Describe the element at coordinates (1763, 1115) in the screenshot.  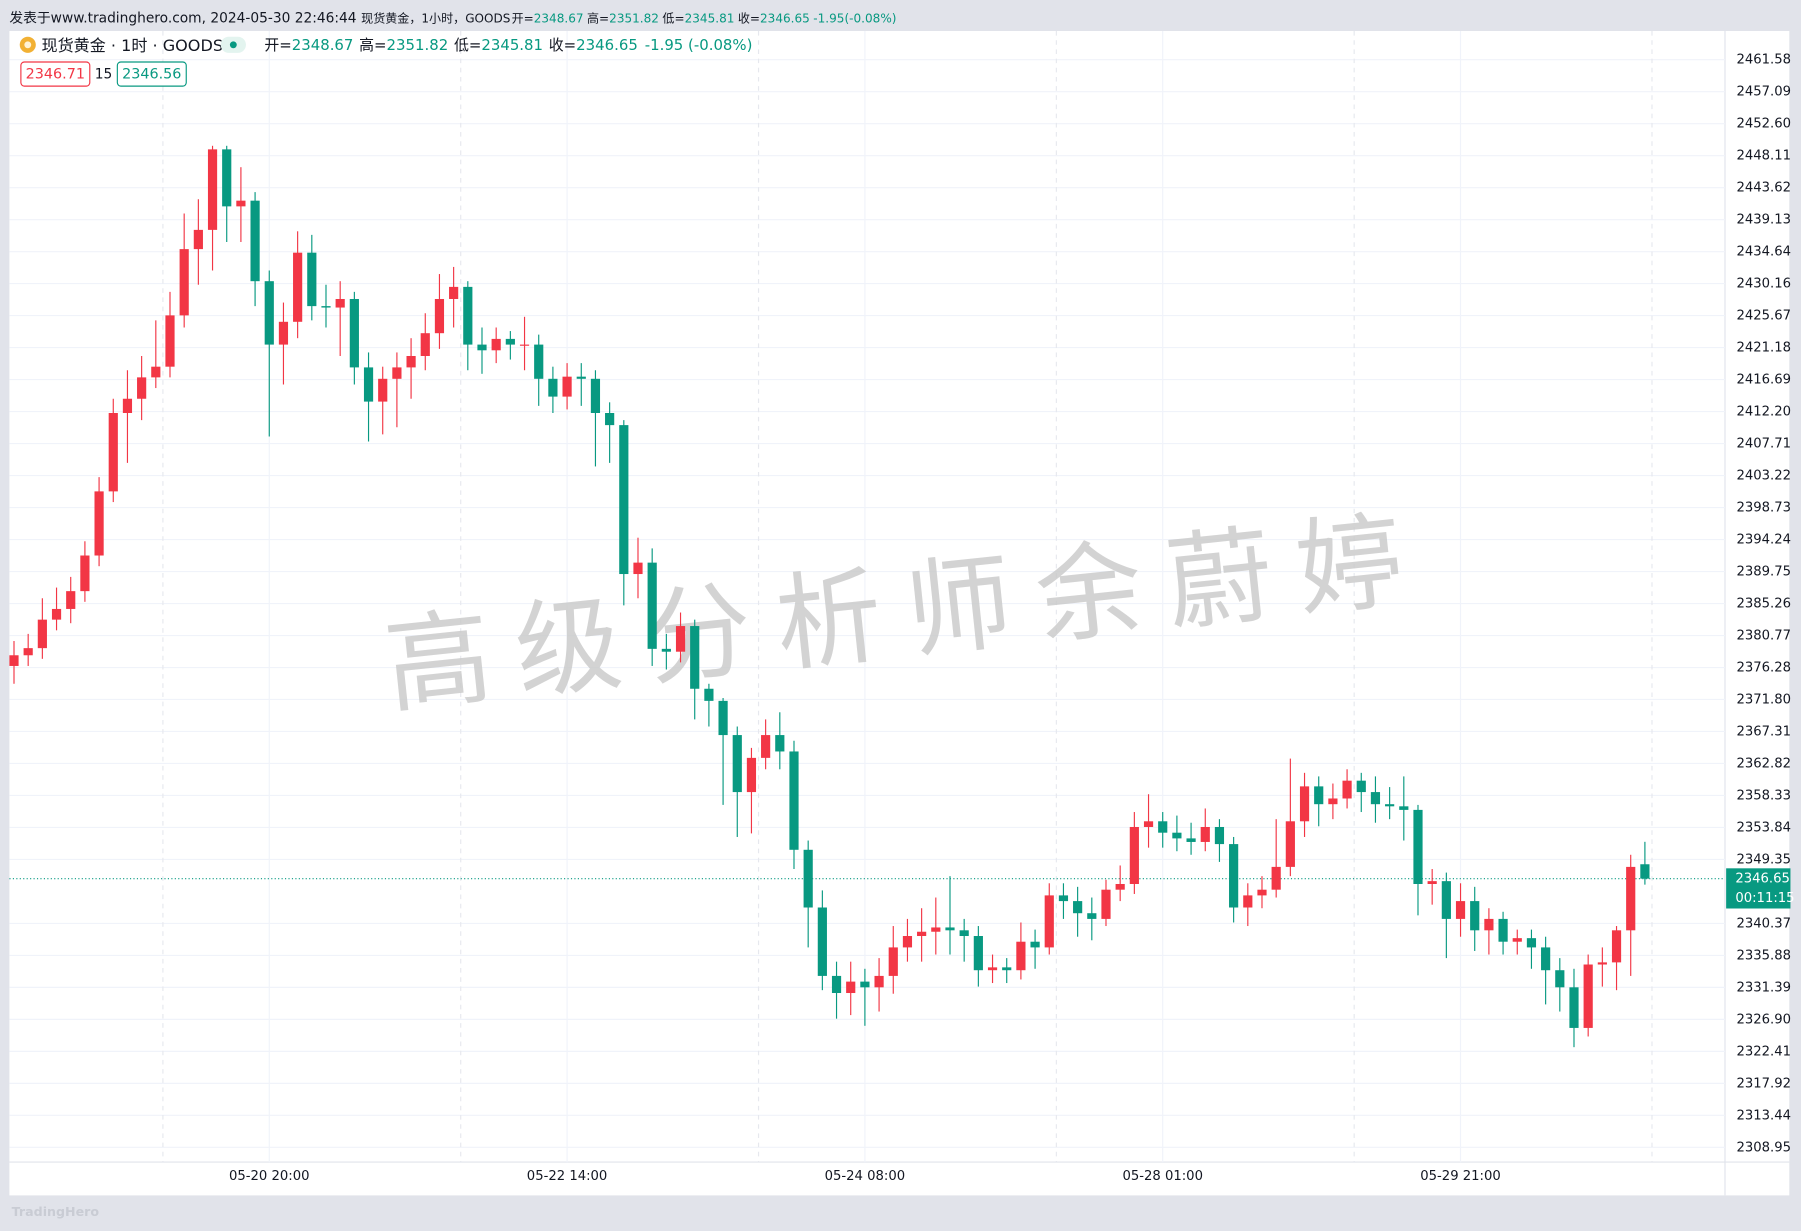
I see `y-tick-label: 2313.44` at that location.